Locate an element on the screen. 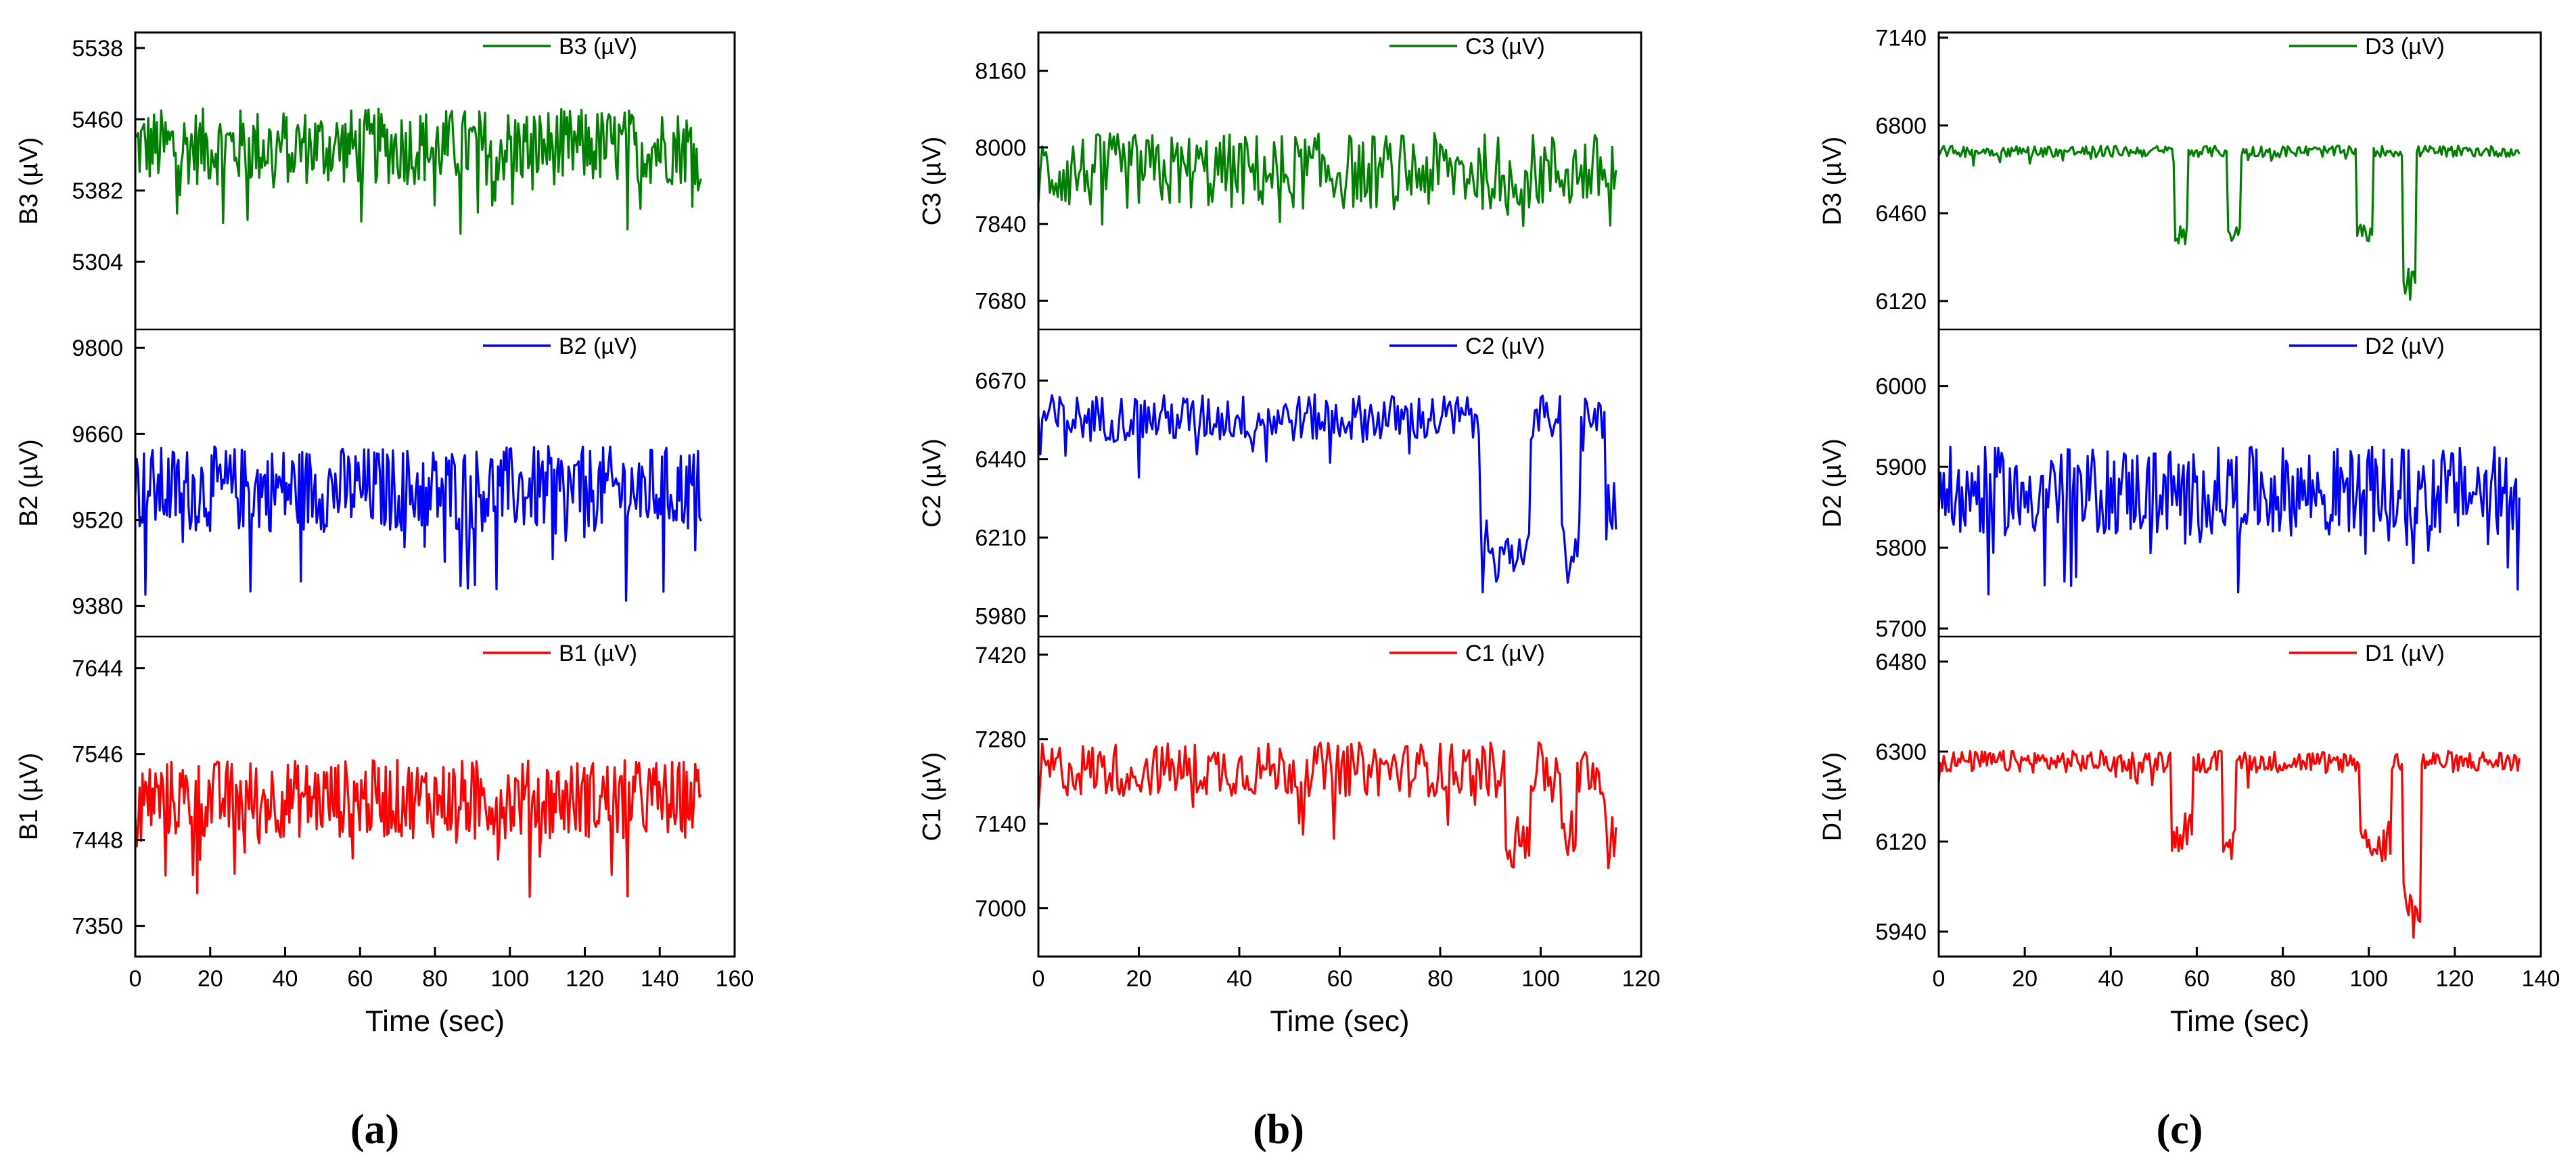  series-line-c2 is located at coordinates (1327, 493).